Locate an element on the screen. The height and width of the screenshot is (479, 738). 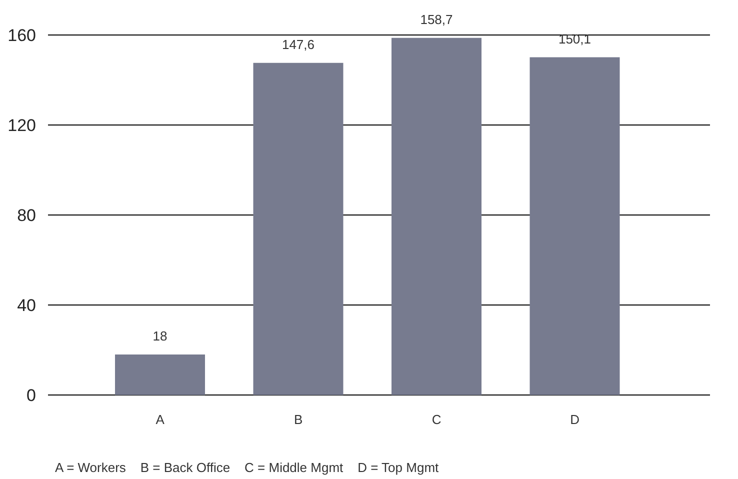
data-label: 150,1 is located at coordinates (575, 38).